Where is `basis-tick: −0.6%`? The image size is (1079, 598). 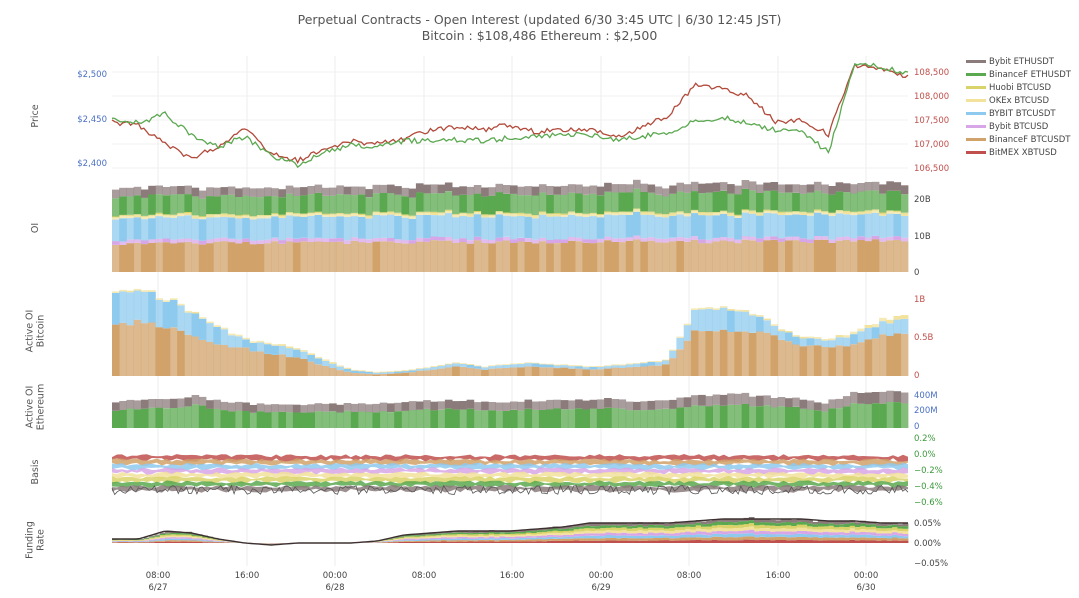 basis-tick: −0.6% is located at coordinates (928, 503).